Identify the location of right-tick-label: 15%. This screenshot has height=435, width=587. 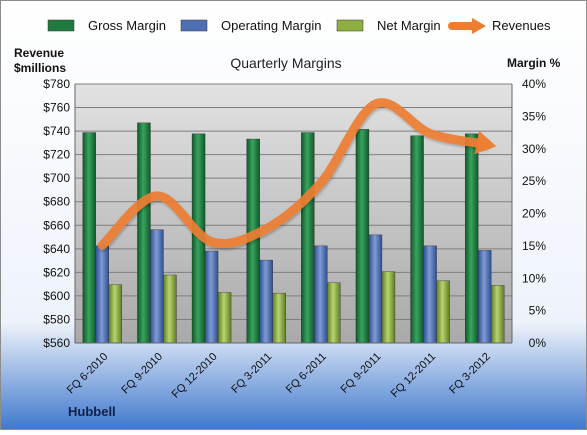
(534, 246).